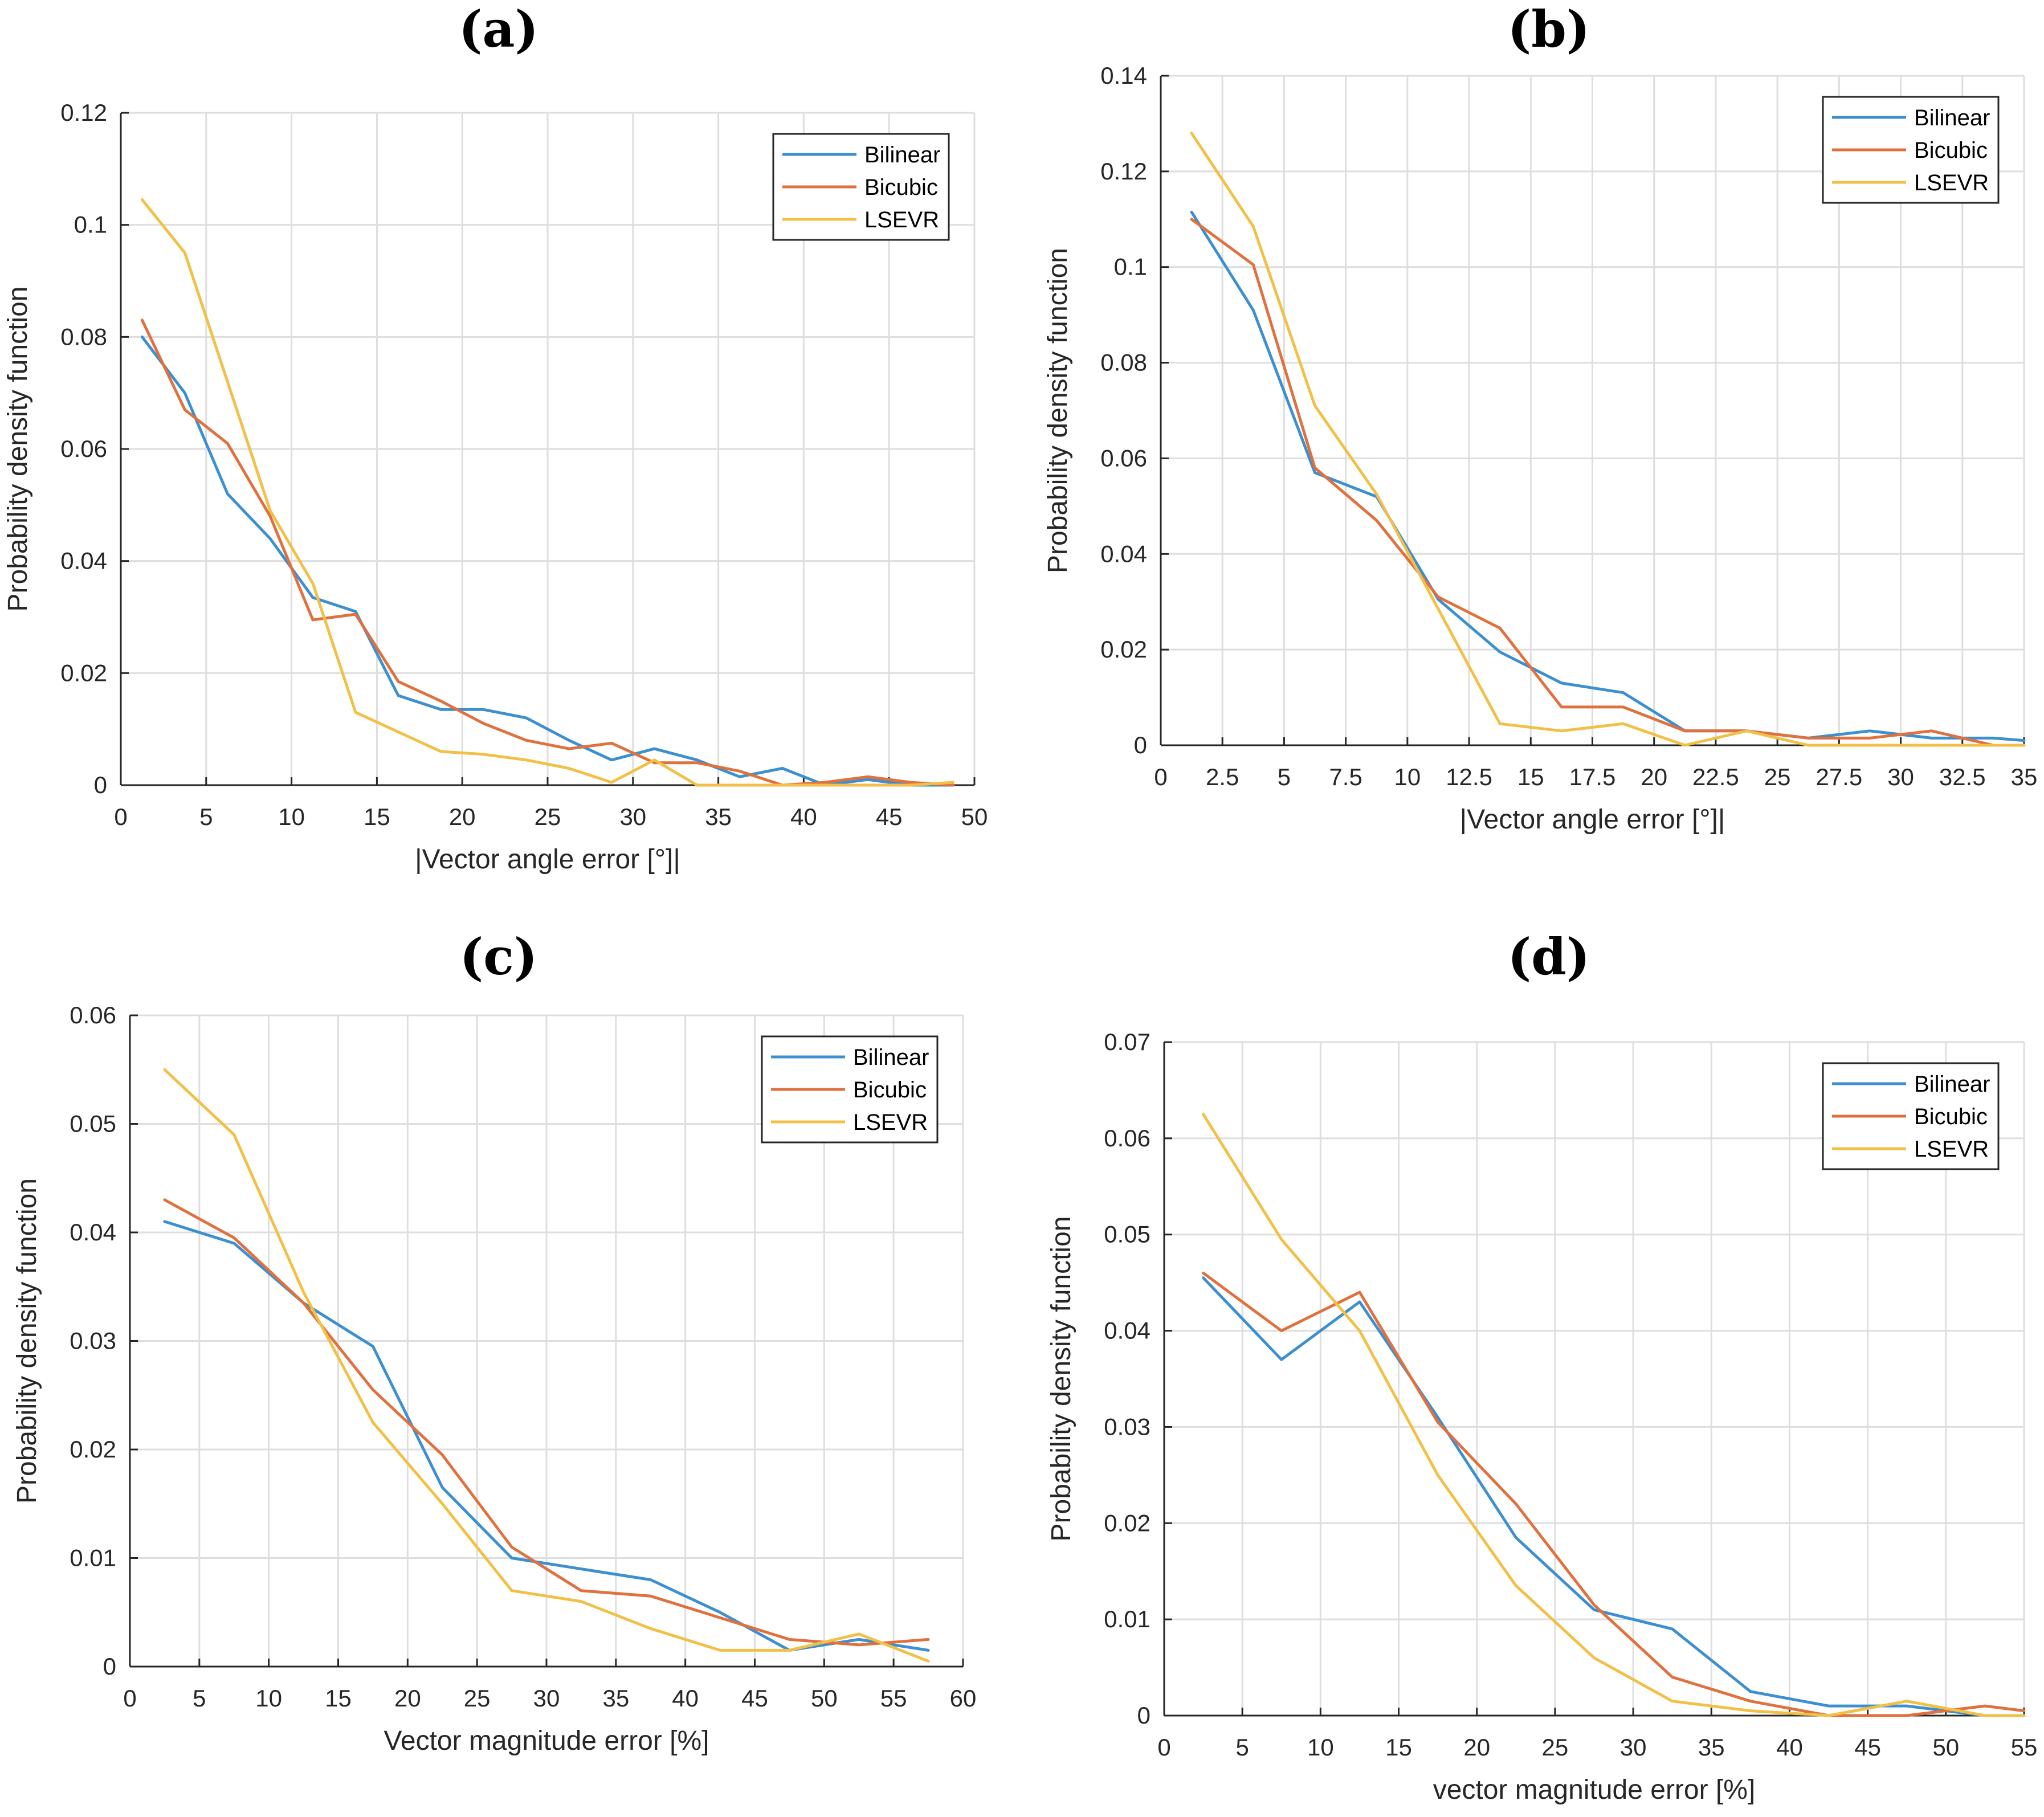 This screenshot has height=1817, width=2044. What do you see at coordinates (1549, 29) in the screenshot?
I see `panel-label: (b)` at bounding box center [1549, 29].